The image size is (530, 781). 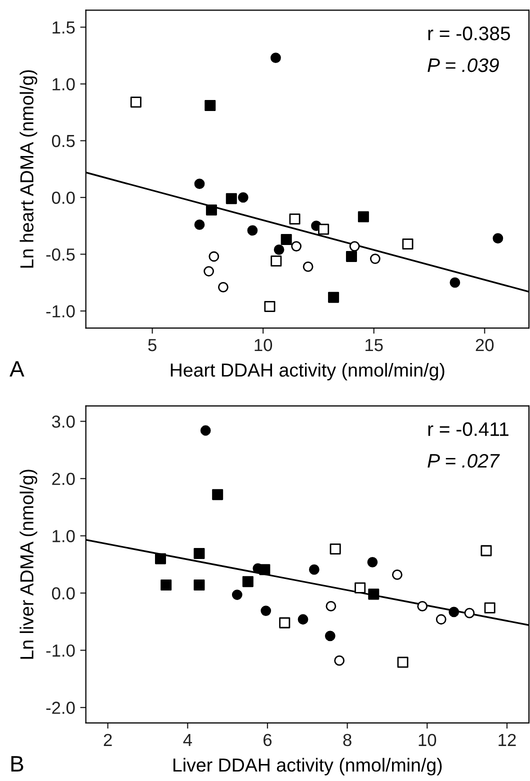 I want to click on annotation: P = .027, so click(x=464, y=461).